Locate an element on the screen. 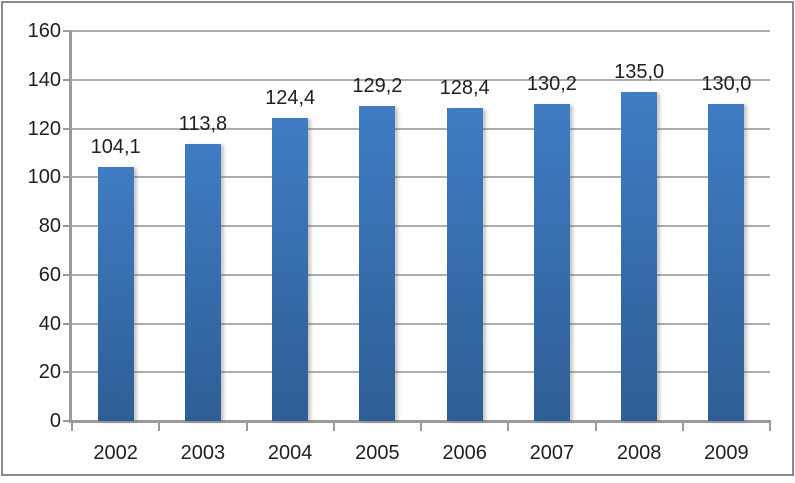  bar-2006 is located at coordinates (464, 264).